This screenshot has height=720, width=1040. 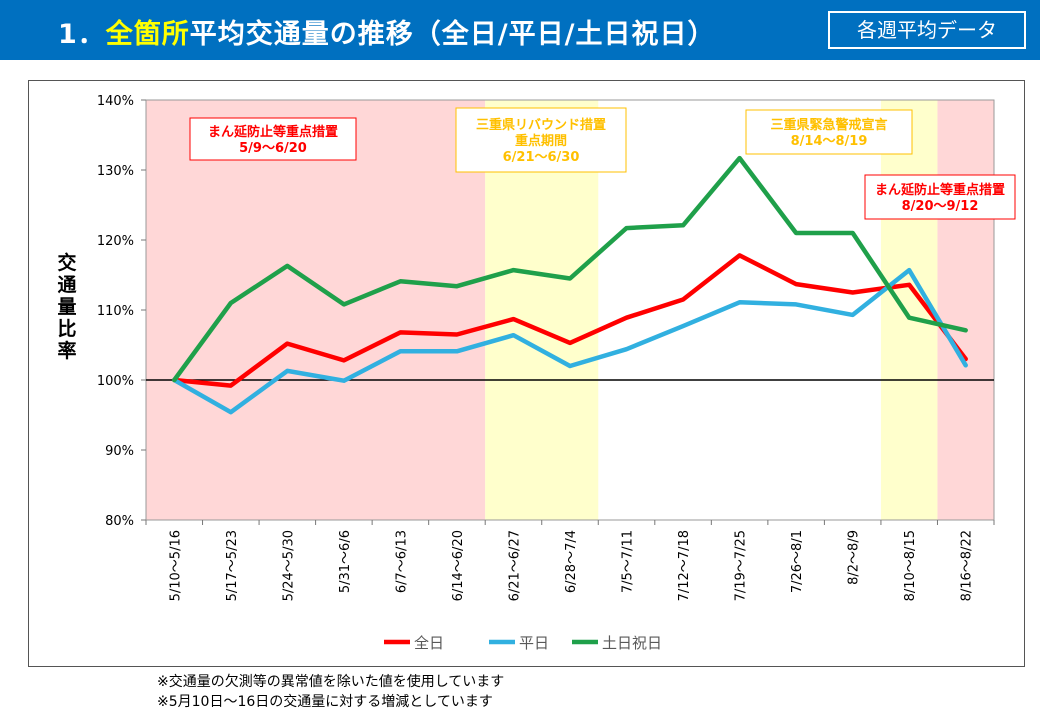 What do you see at coordinates (940, 206) in the screenshot?
I see `annotation-text: 8/20～9/12` at bounding box center [940, 206].